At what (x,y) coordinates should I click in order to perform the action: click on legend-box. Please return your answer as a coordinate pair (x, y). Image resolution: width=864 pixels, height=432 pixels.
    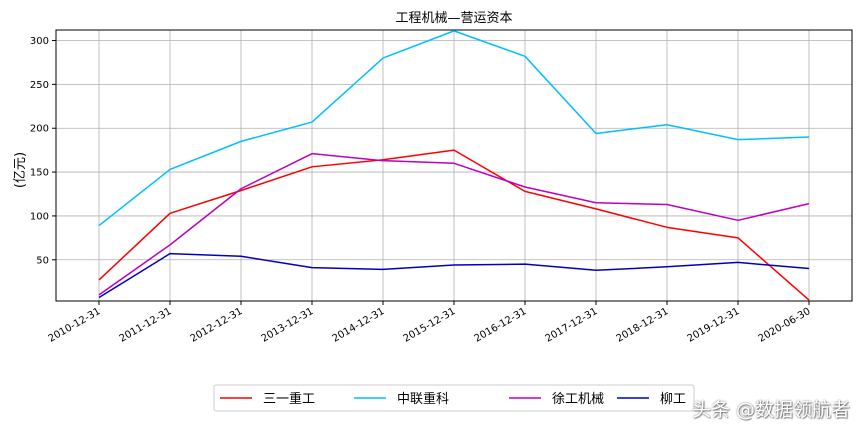
    Looking at the image, I should click on (454, 398).